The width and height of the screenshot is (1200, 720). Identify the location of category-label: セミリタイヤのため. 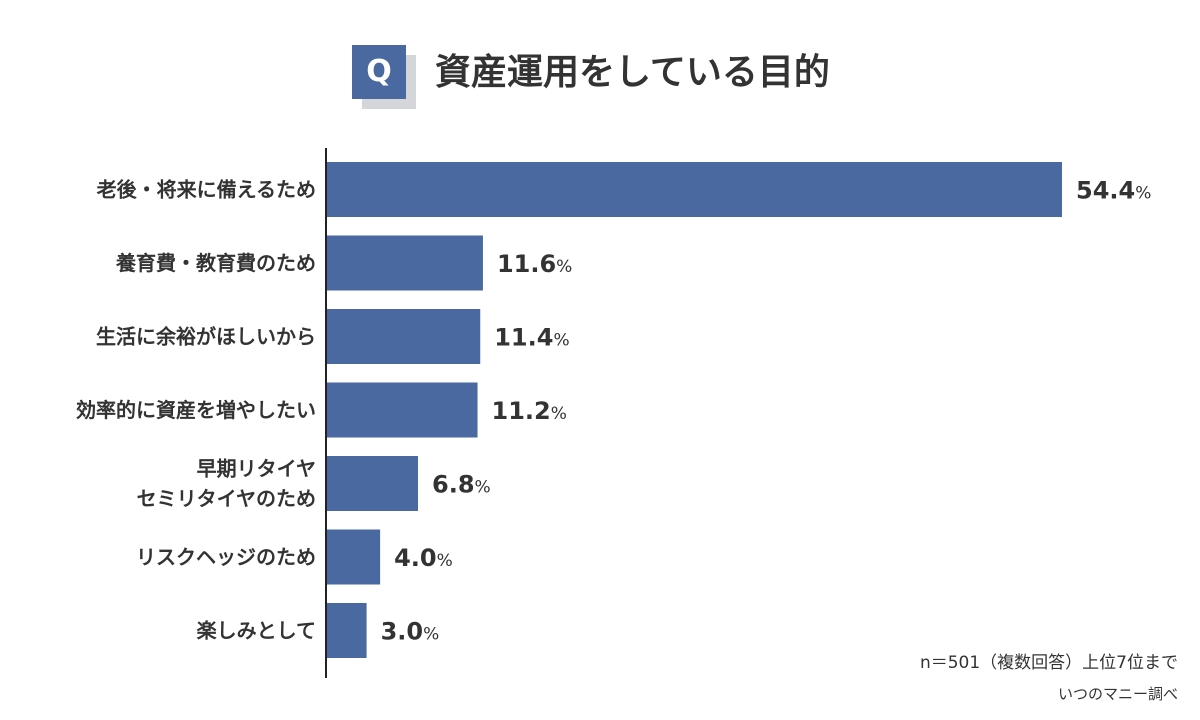
(226, 499).